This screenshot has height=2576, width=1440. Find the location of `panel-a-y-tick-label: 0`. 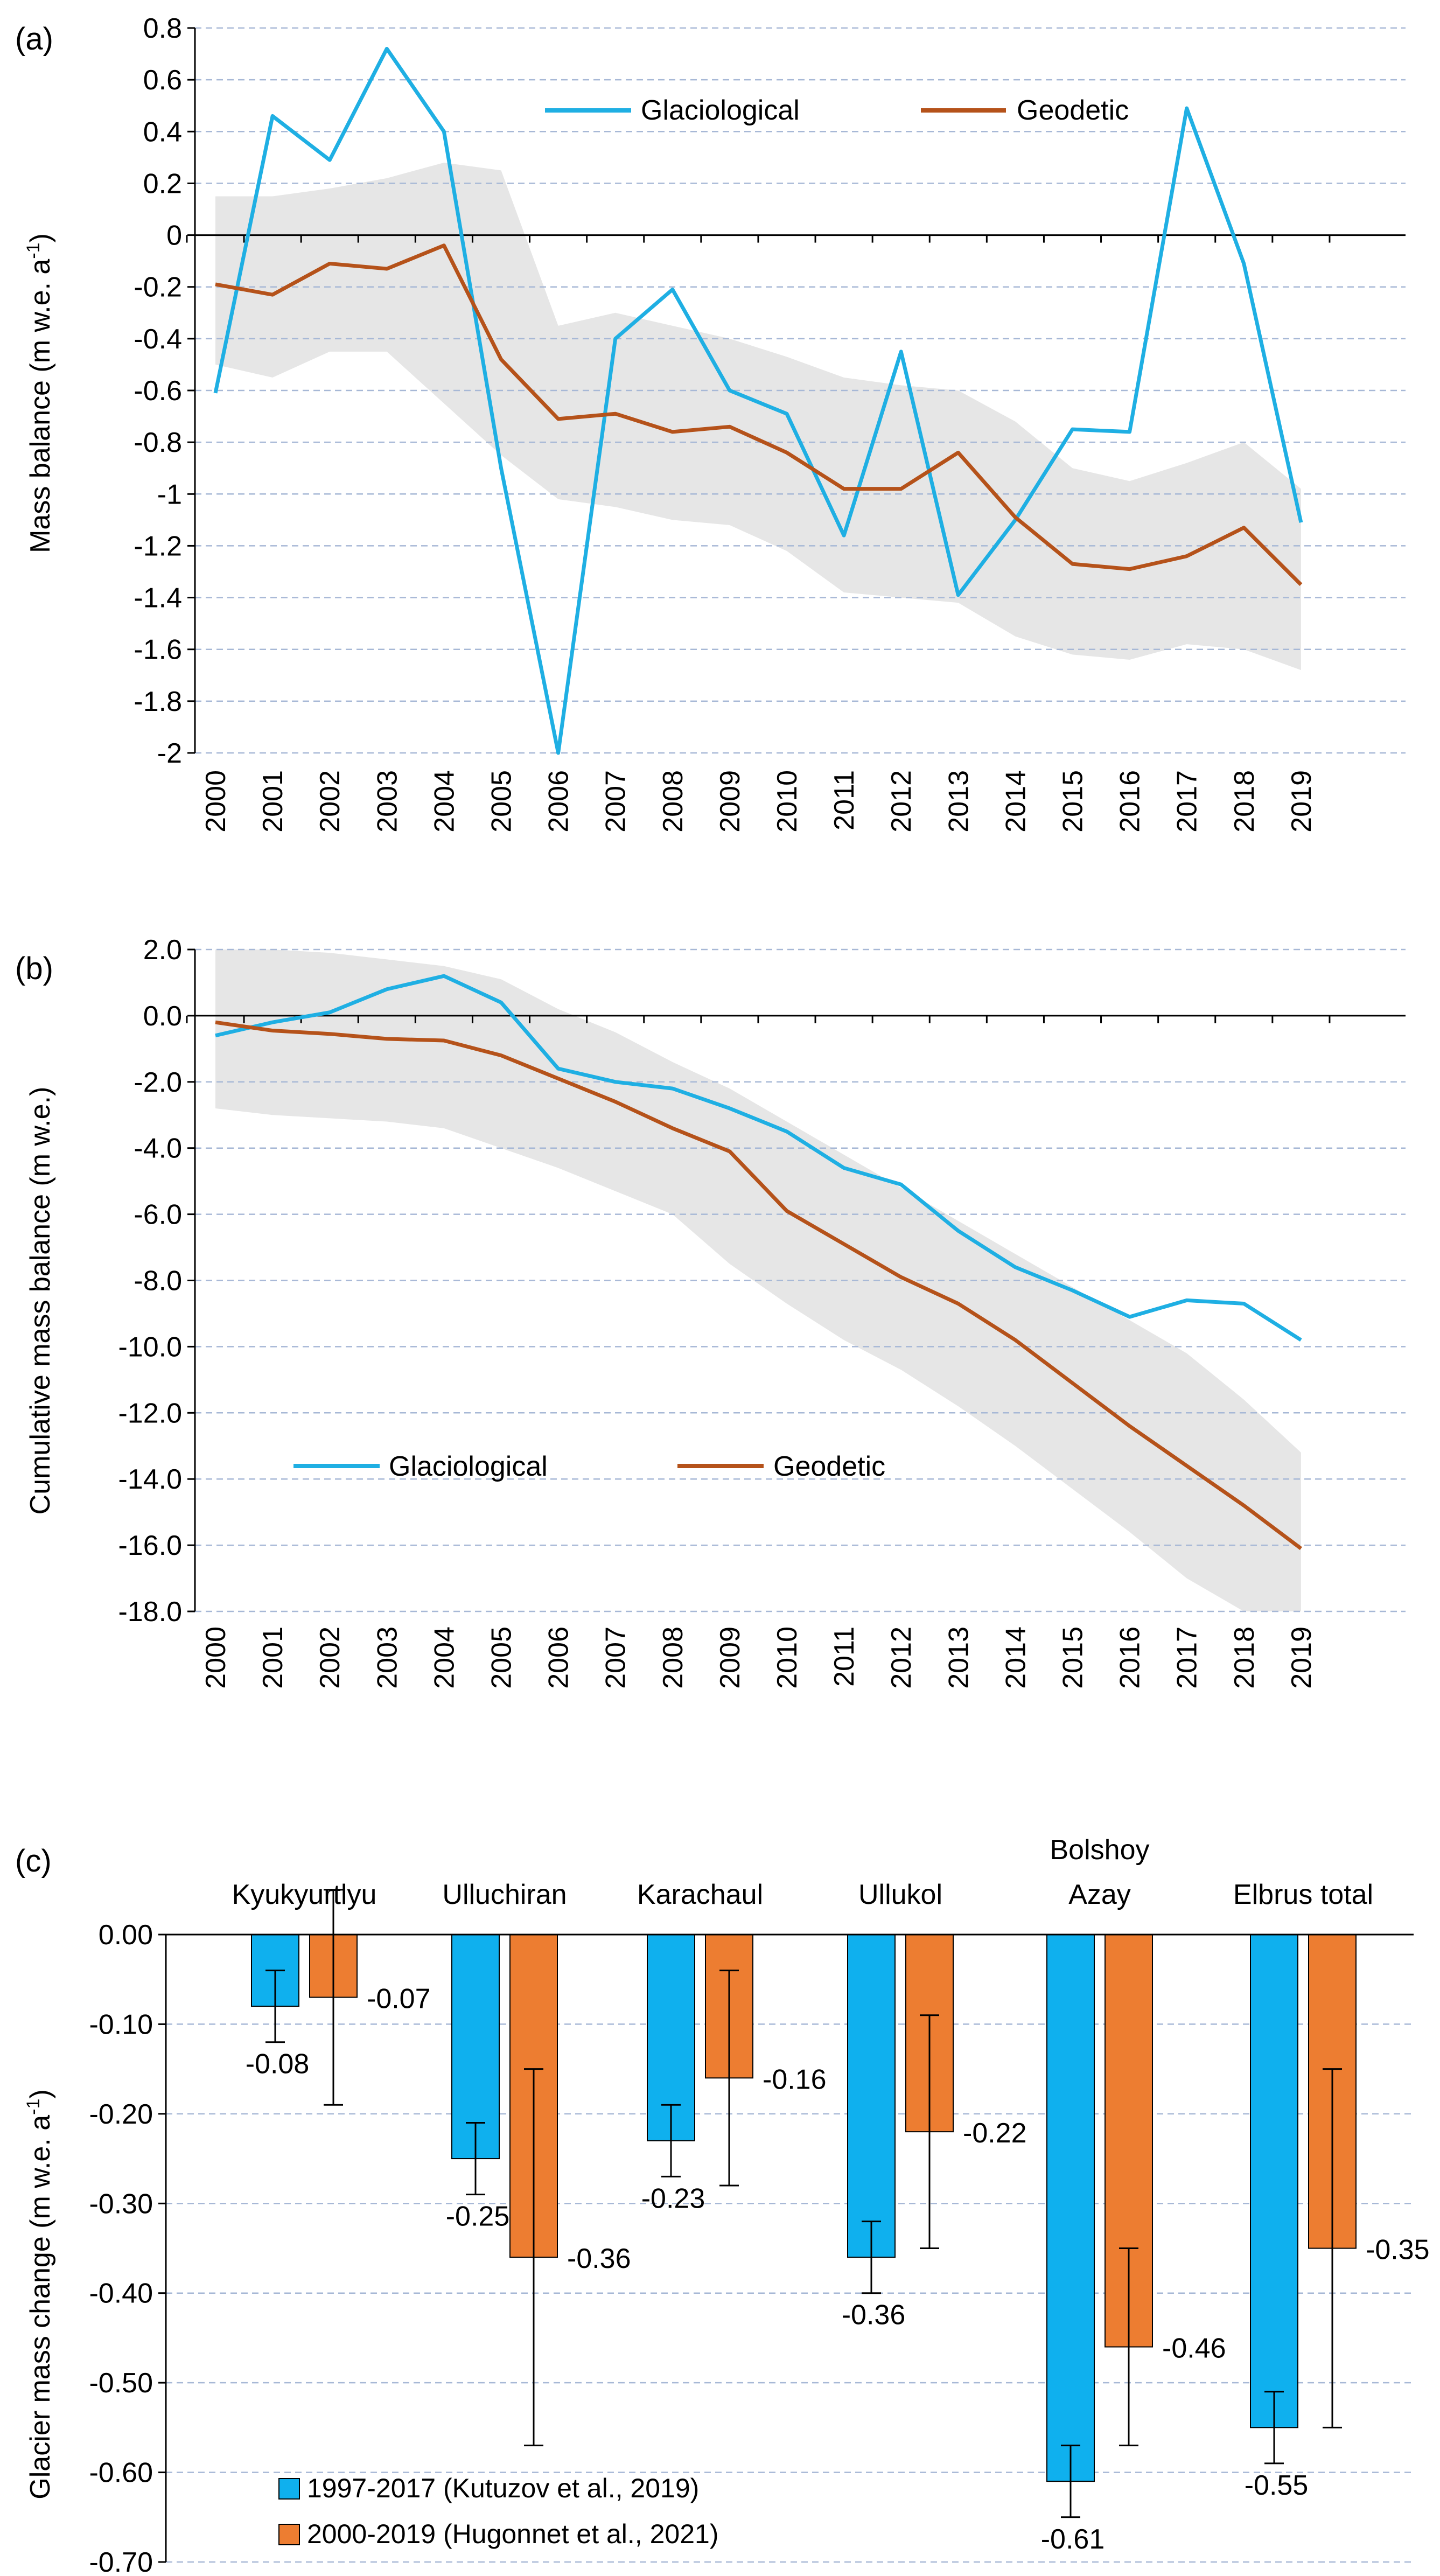

panel-a-y-tick-label: 0 is located at coordinates (174, 236).